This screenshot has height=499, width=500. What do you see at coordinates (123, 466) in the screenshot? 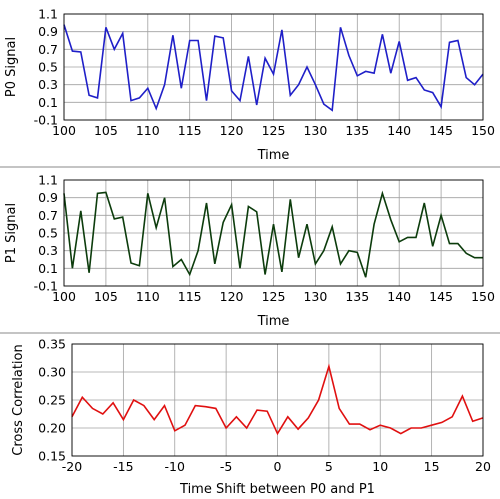
I see `cc-x-tick-label: -15` at bounding box center [123, 466].